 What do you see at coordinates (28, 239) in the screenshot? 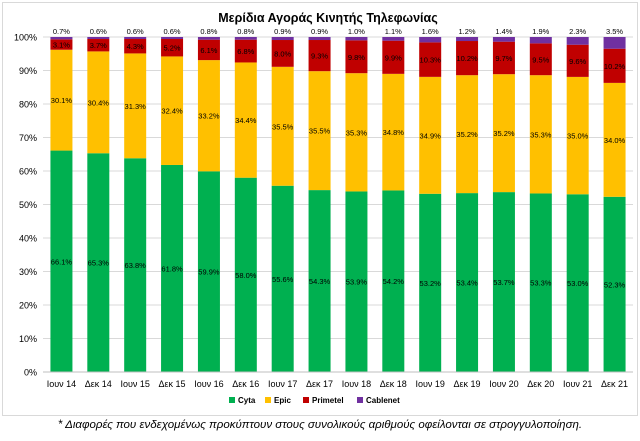
I see `y-tick-label: 40%` at bounding box center [28, 239].